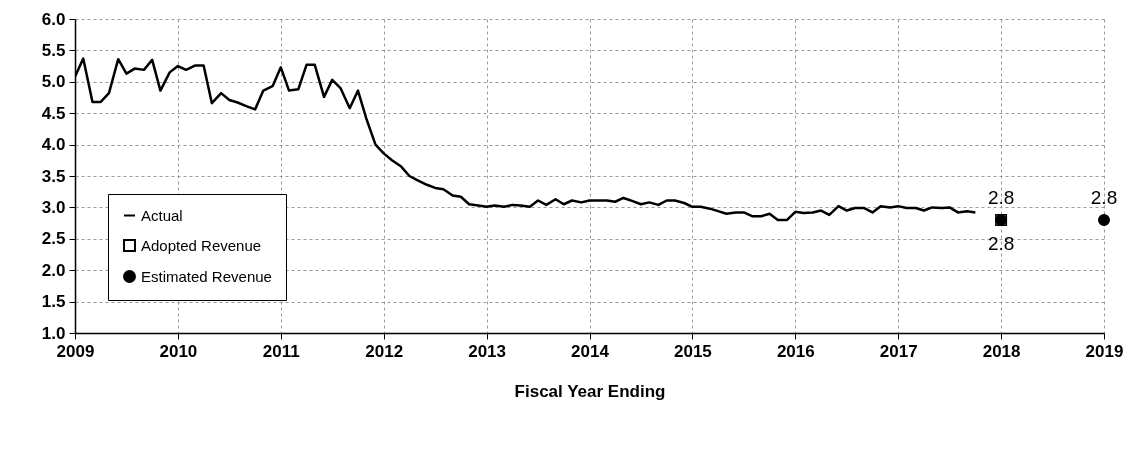 The height and width of the screenshot is (456, 1137). I want to click on x-tick-label: 2009, so click(75, 351).